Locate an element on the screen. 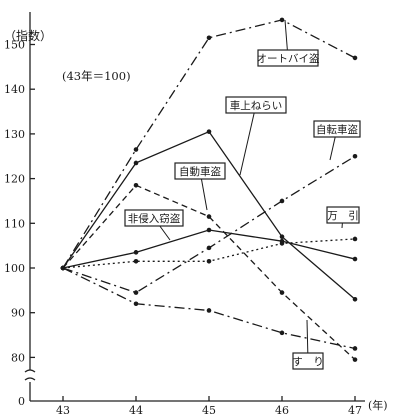 This screenshot has width=405, height=418. series-label-3: 自転車盗 is located at coordinates (337, 140).